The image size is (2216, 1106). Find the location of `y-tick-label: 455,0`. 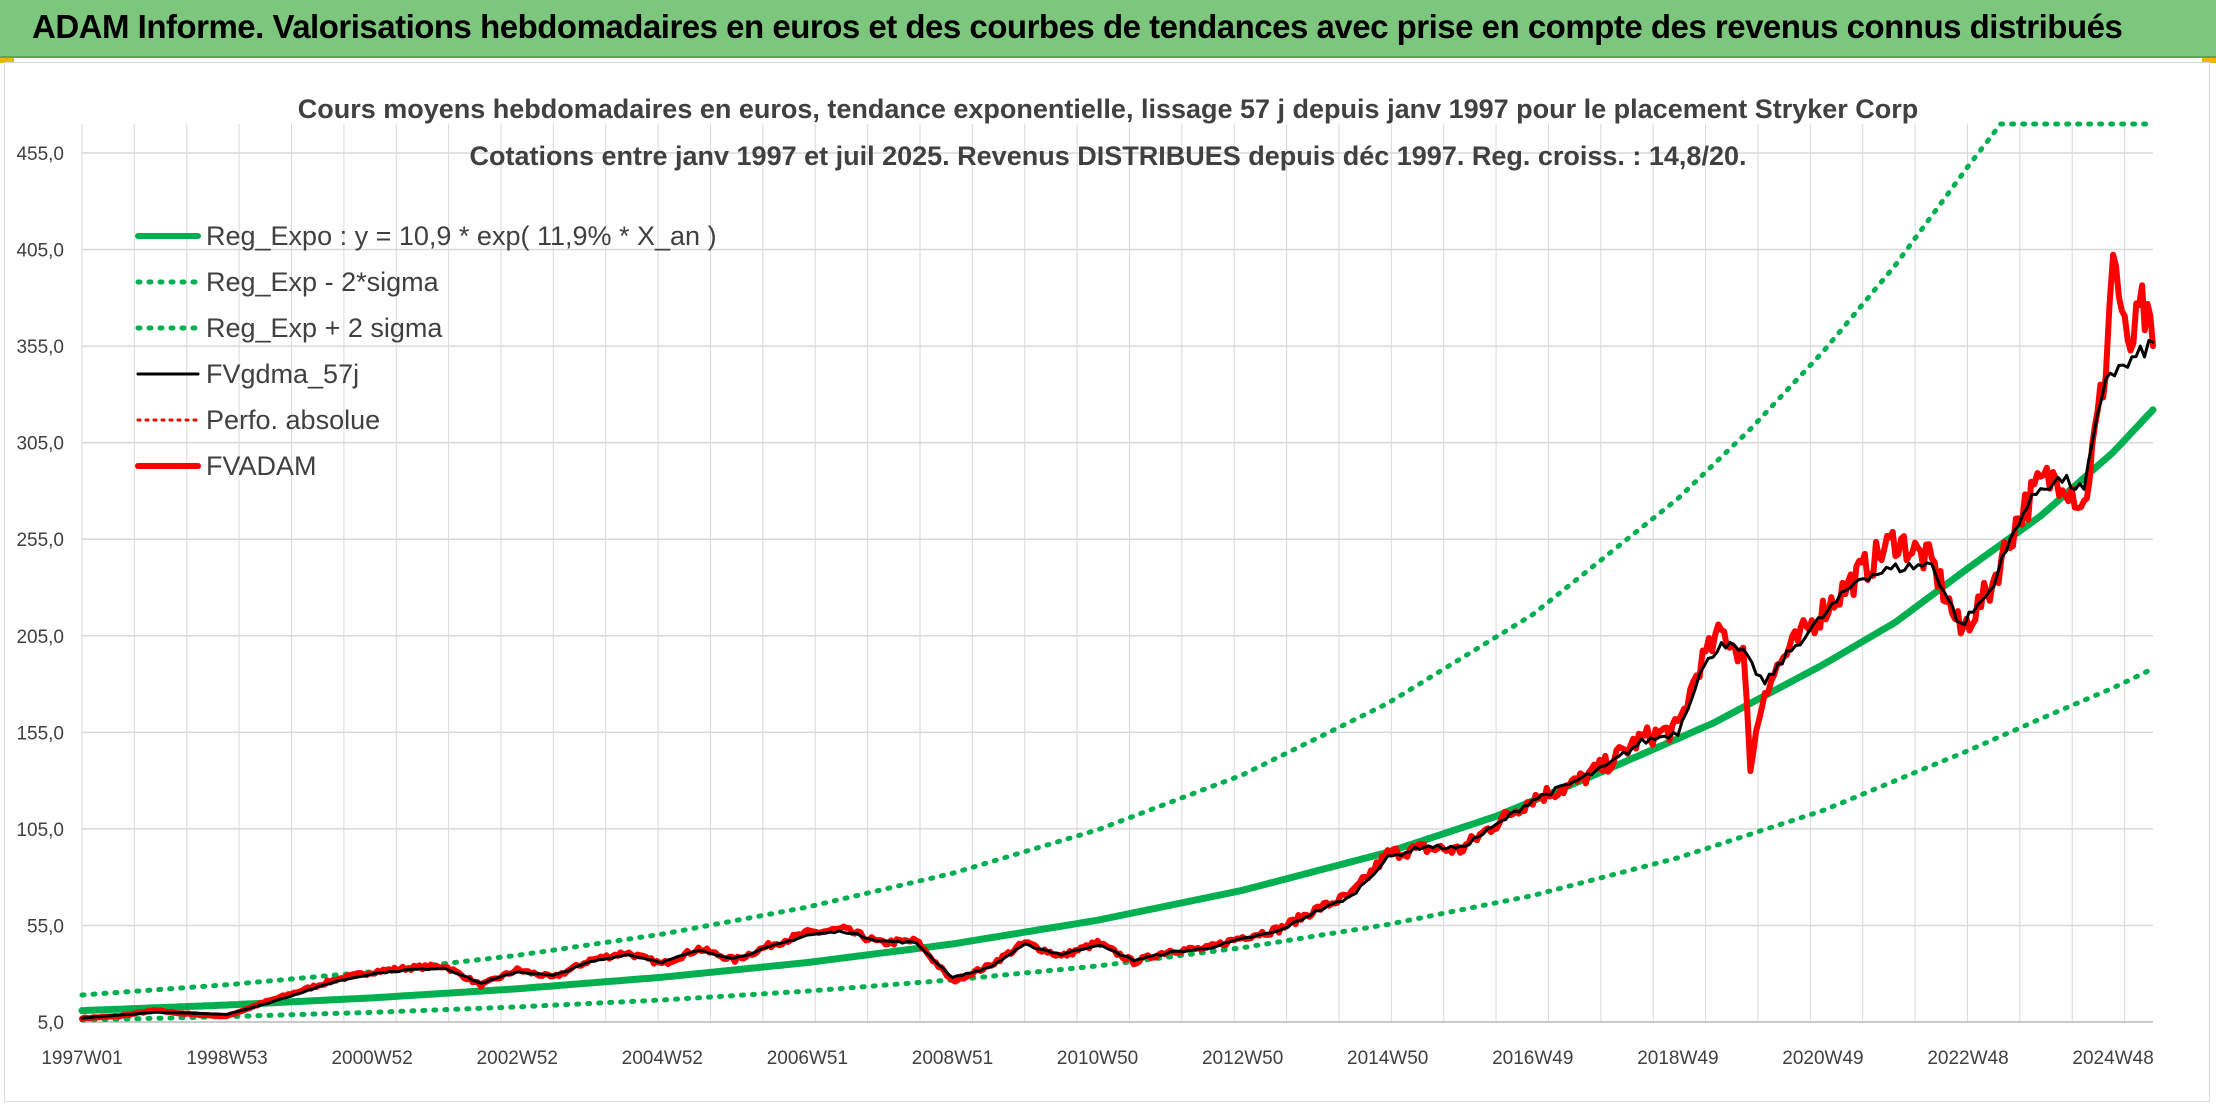

y-tick-label: 455,0 is located at coordinates (40, 154).